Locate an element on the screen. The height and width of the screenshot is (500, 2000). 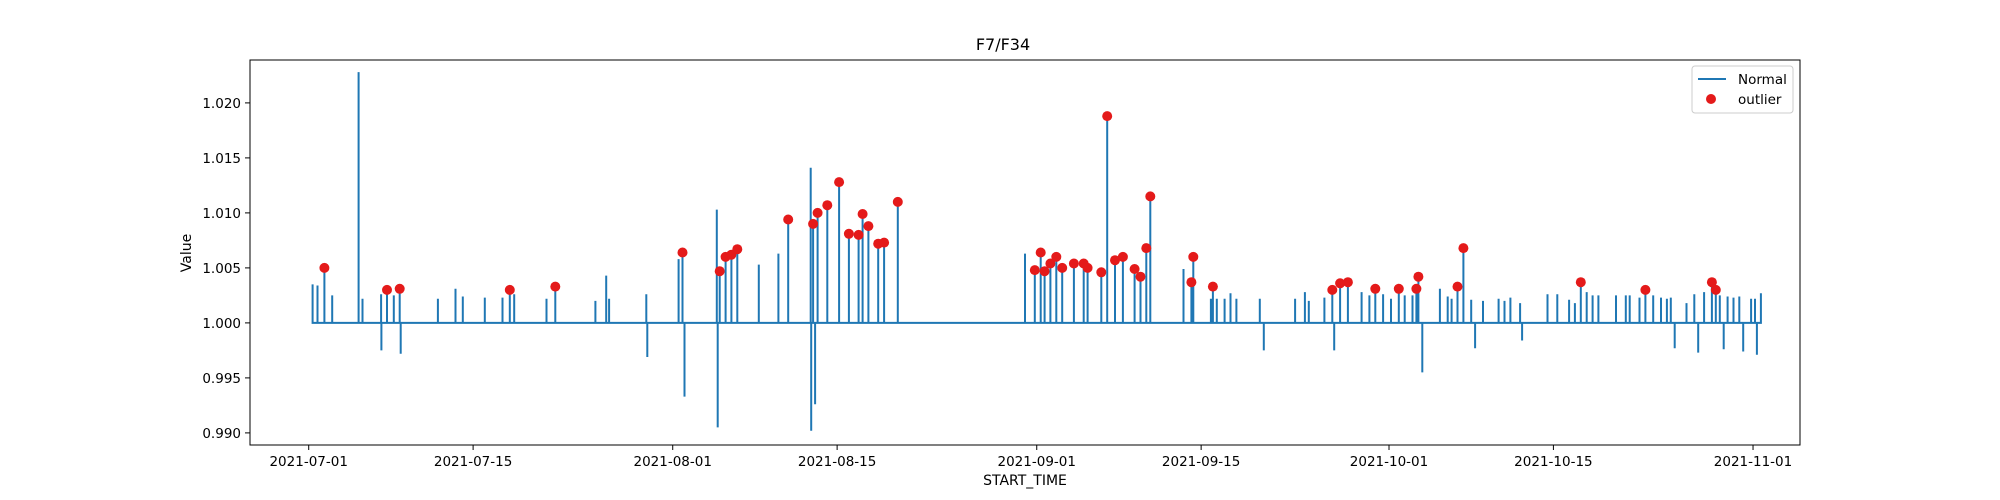
y-tick-label: 1.020 is located at coordinates (221, 104).